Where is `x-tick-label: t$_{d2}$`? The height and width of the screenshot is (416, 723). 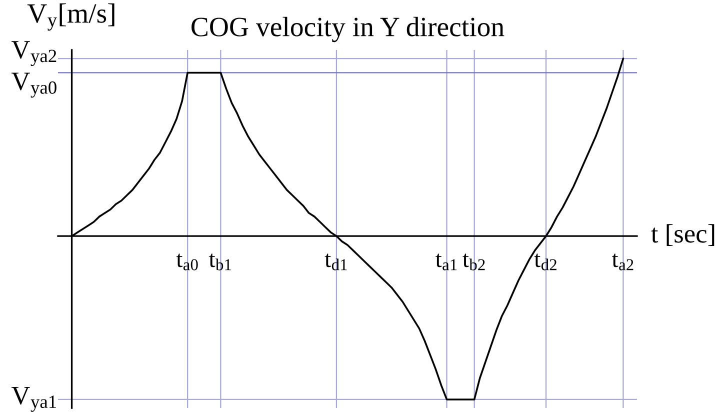 x-tick-label: t$_{d2}$ is located at coordinates (545, 262).